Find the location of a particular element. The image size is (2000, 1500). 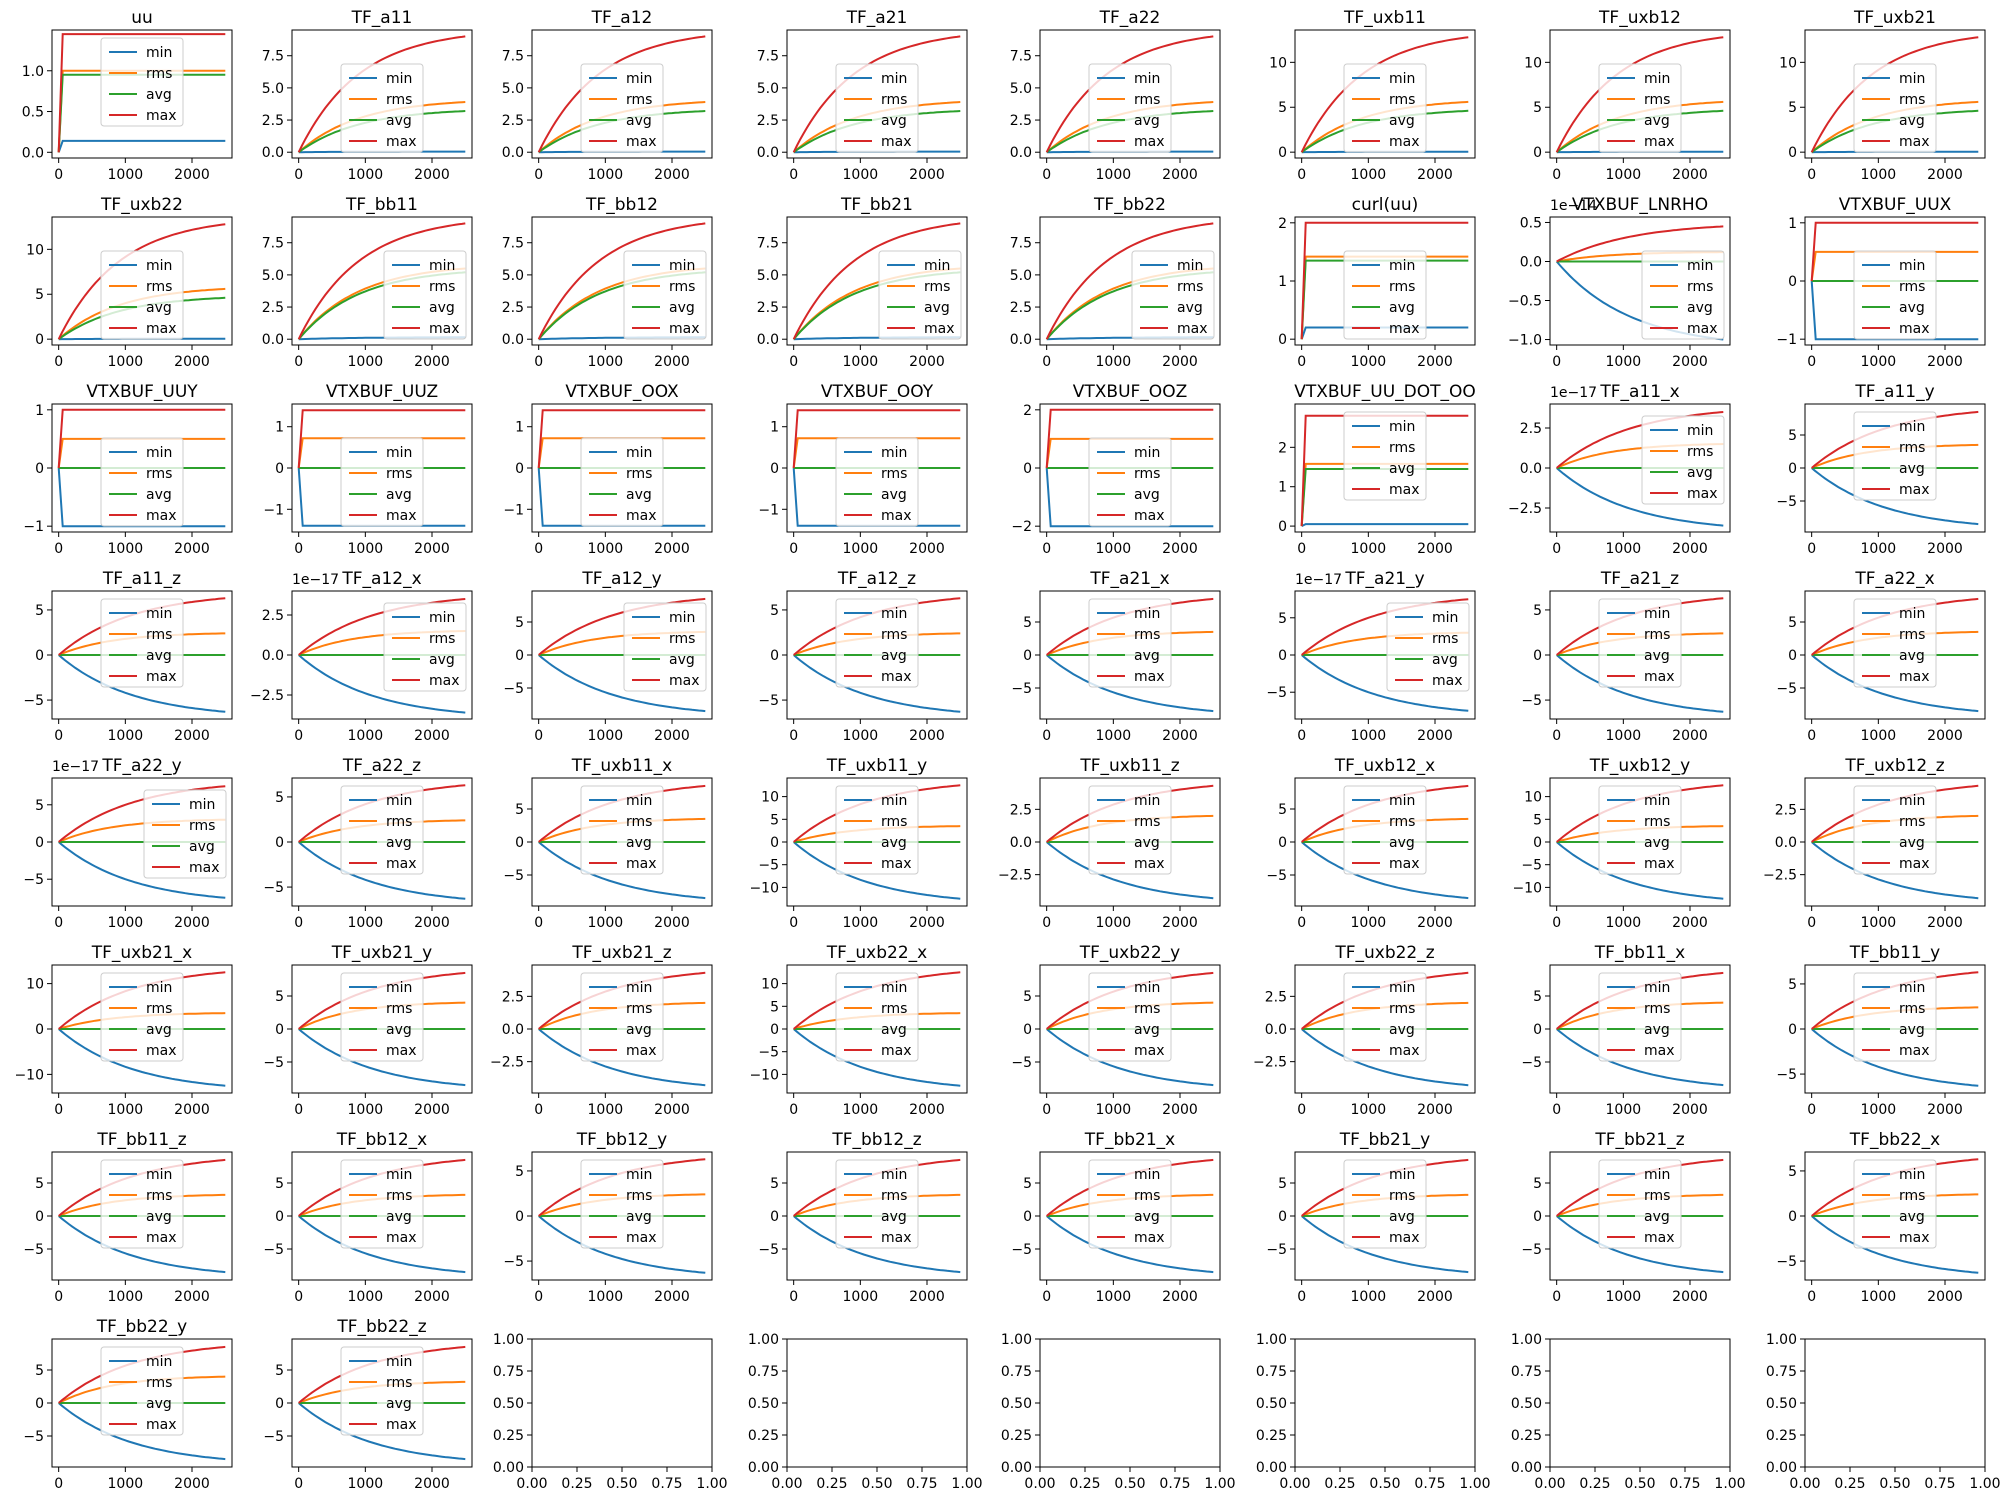

subplot-title: VTXBUF_OOY is located at coordinates (877, 392).